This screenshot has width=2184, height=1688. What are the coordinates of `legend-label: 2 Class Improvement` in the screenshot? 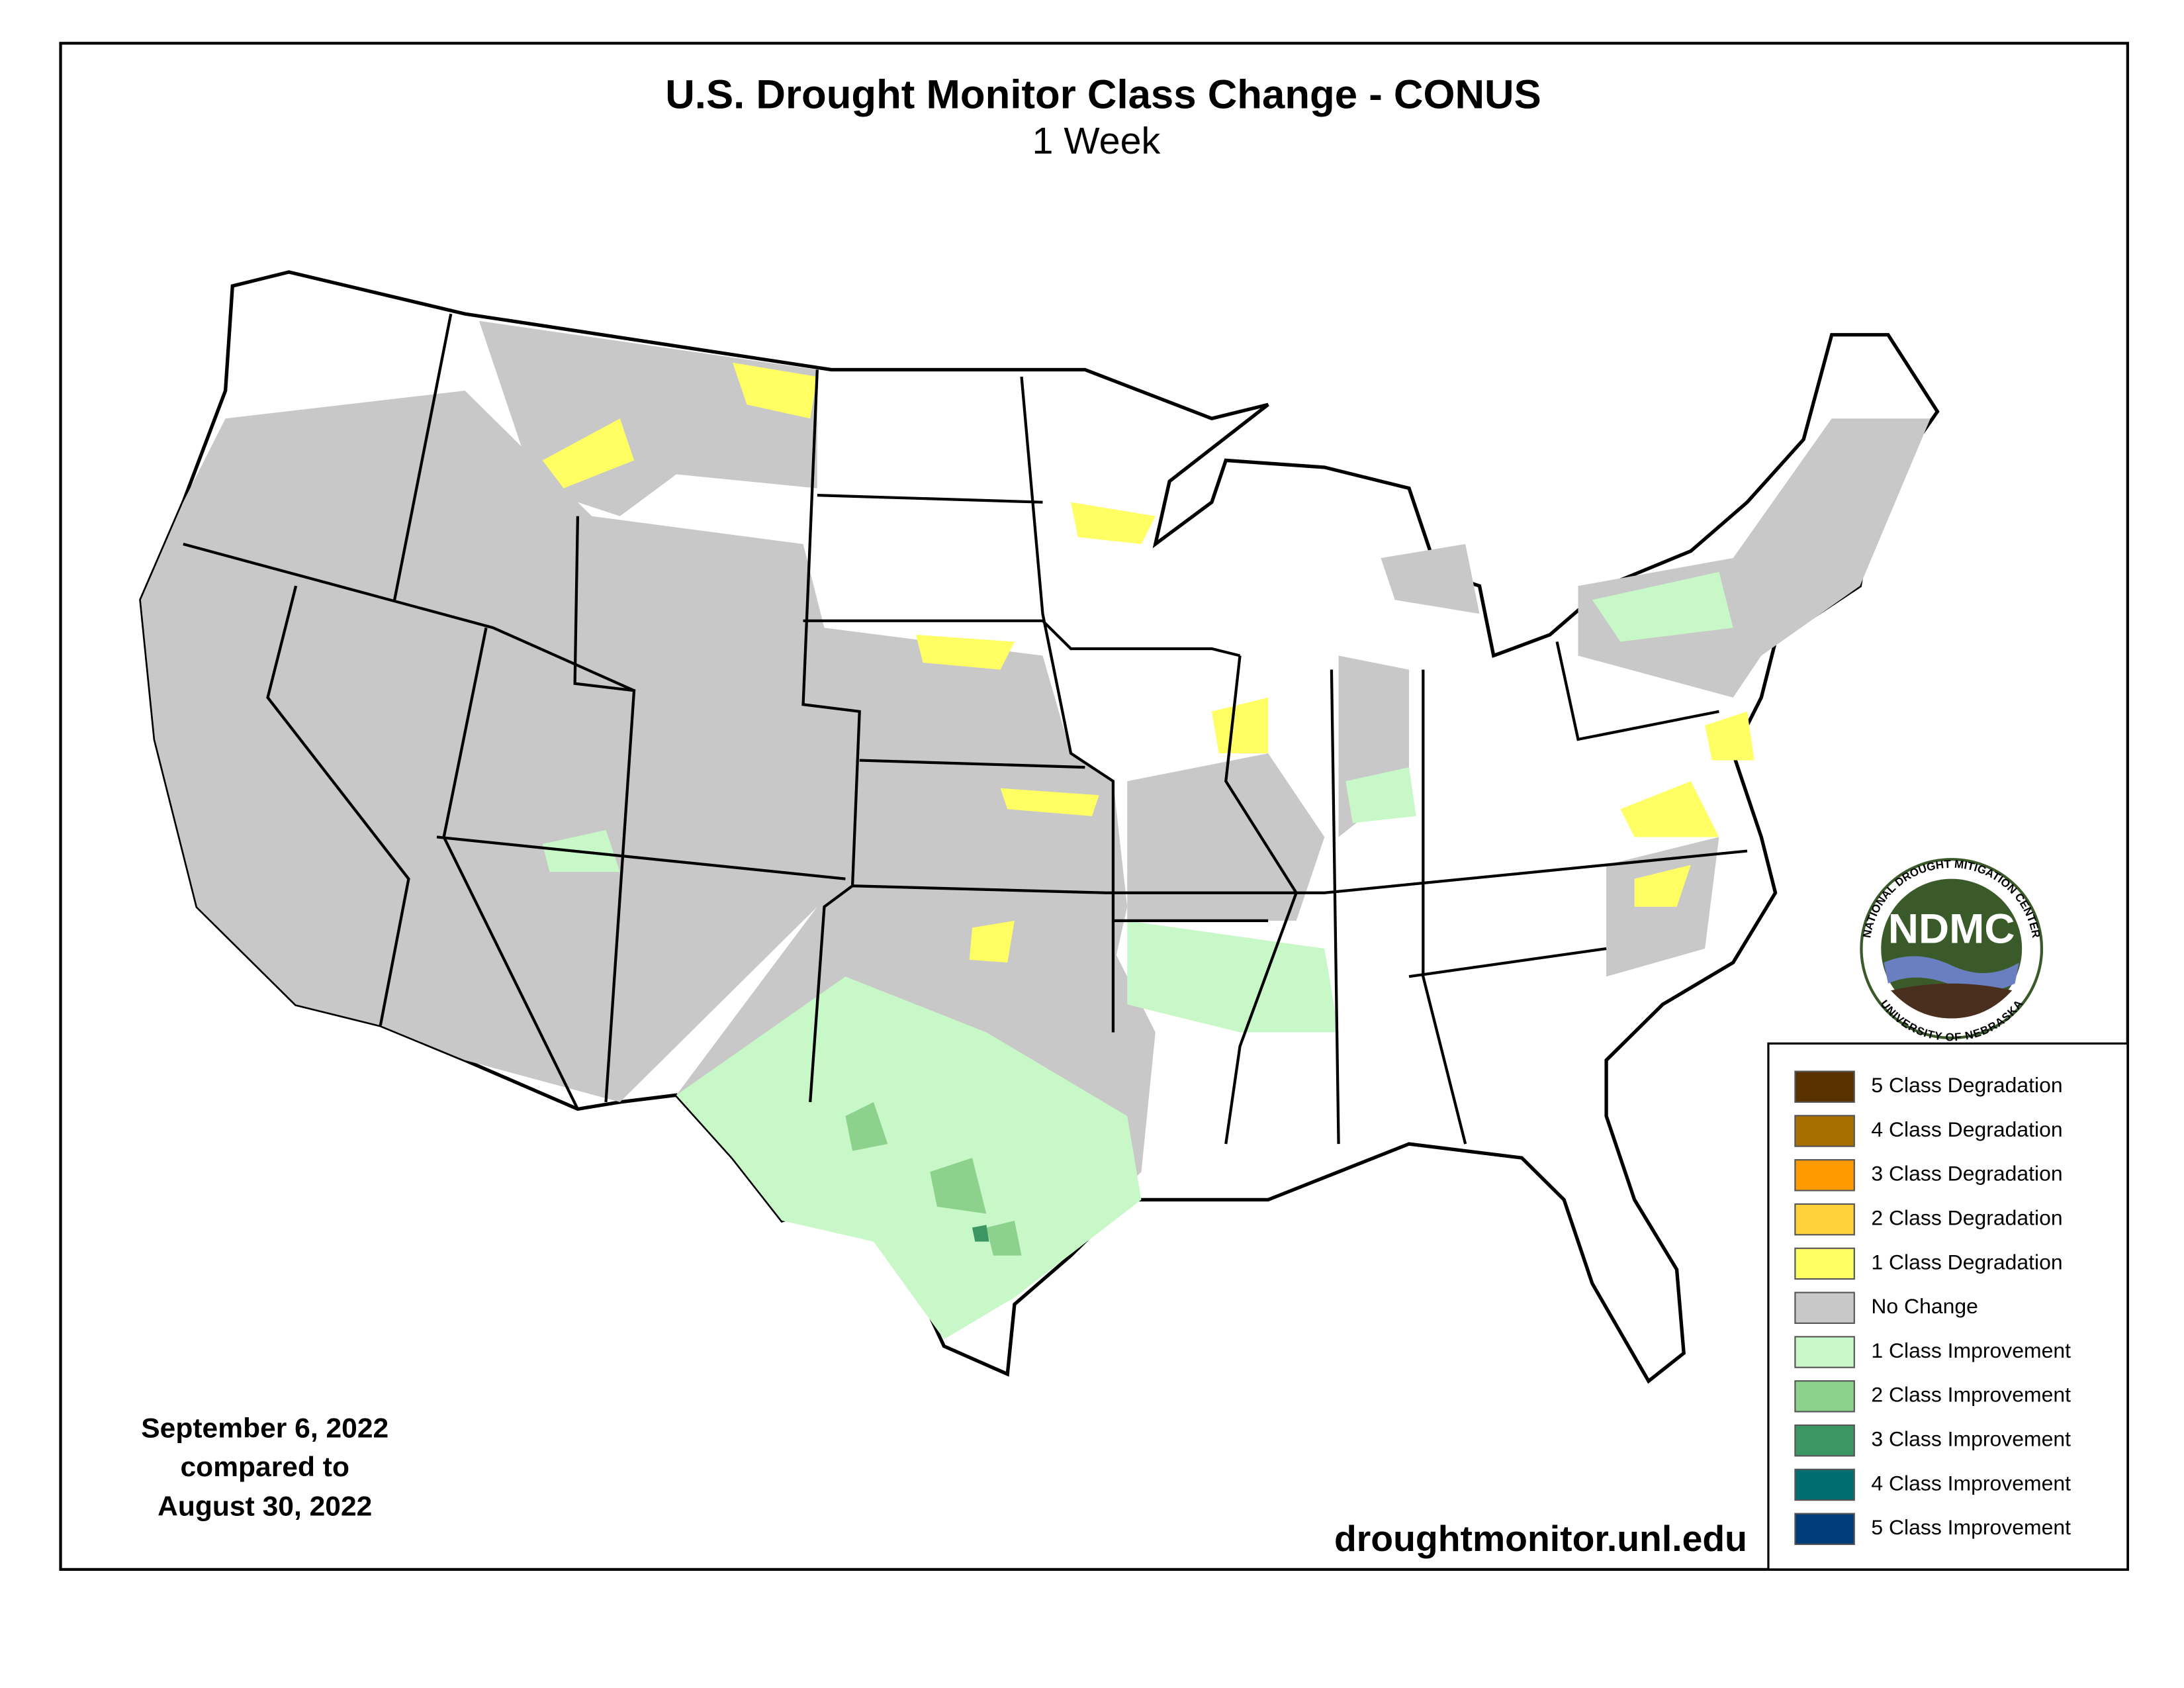 It's located at (1971, 1395).